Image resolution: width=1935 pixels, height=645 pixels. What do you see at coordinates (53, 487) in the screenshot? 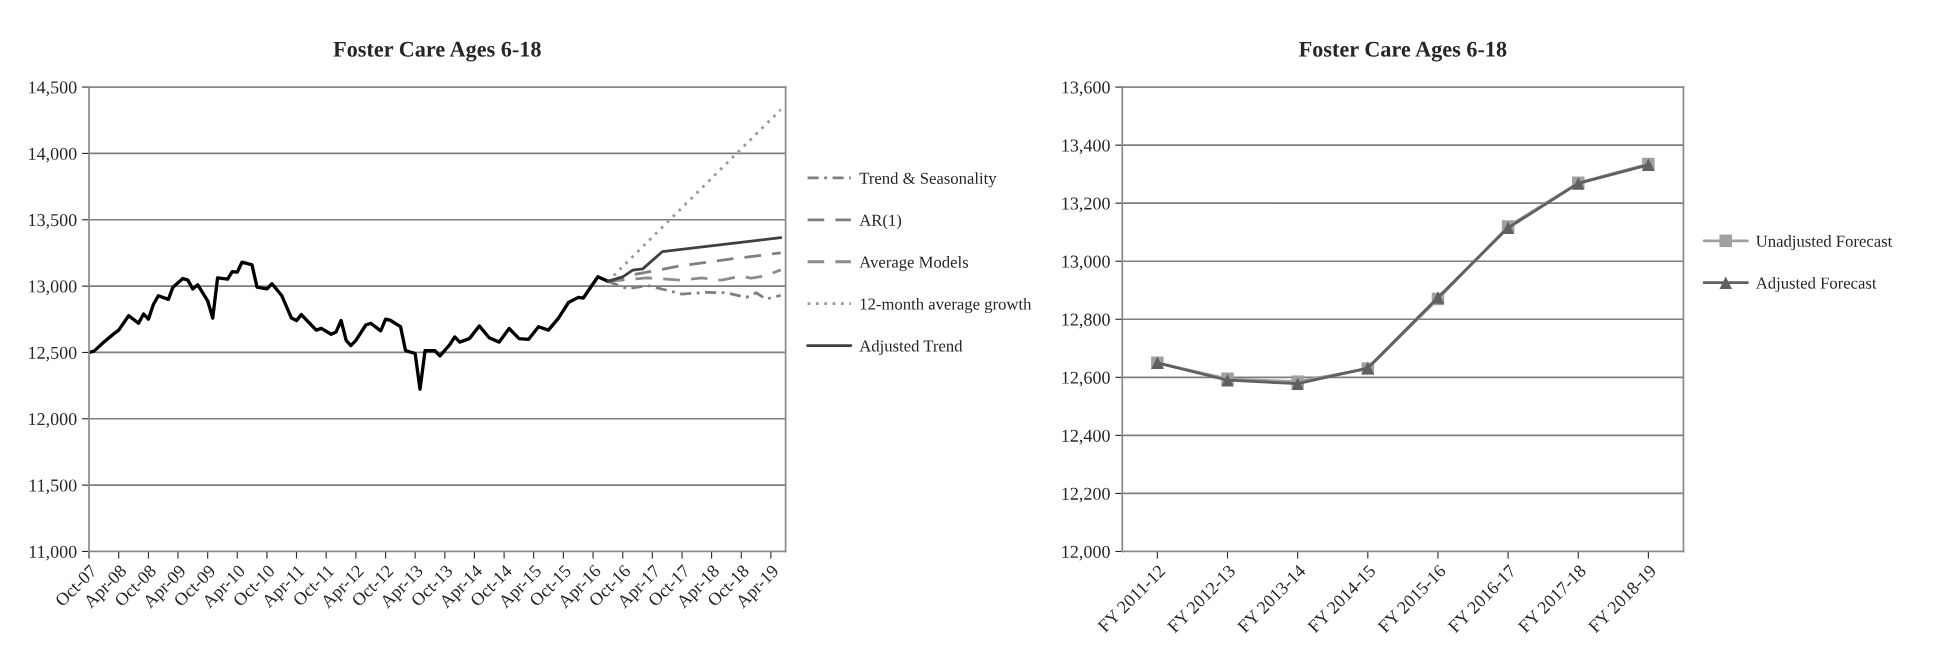
I see `y-tick-label: 11,500` at bounding box center [53, 487].